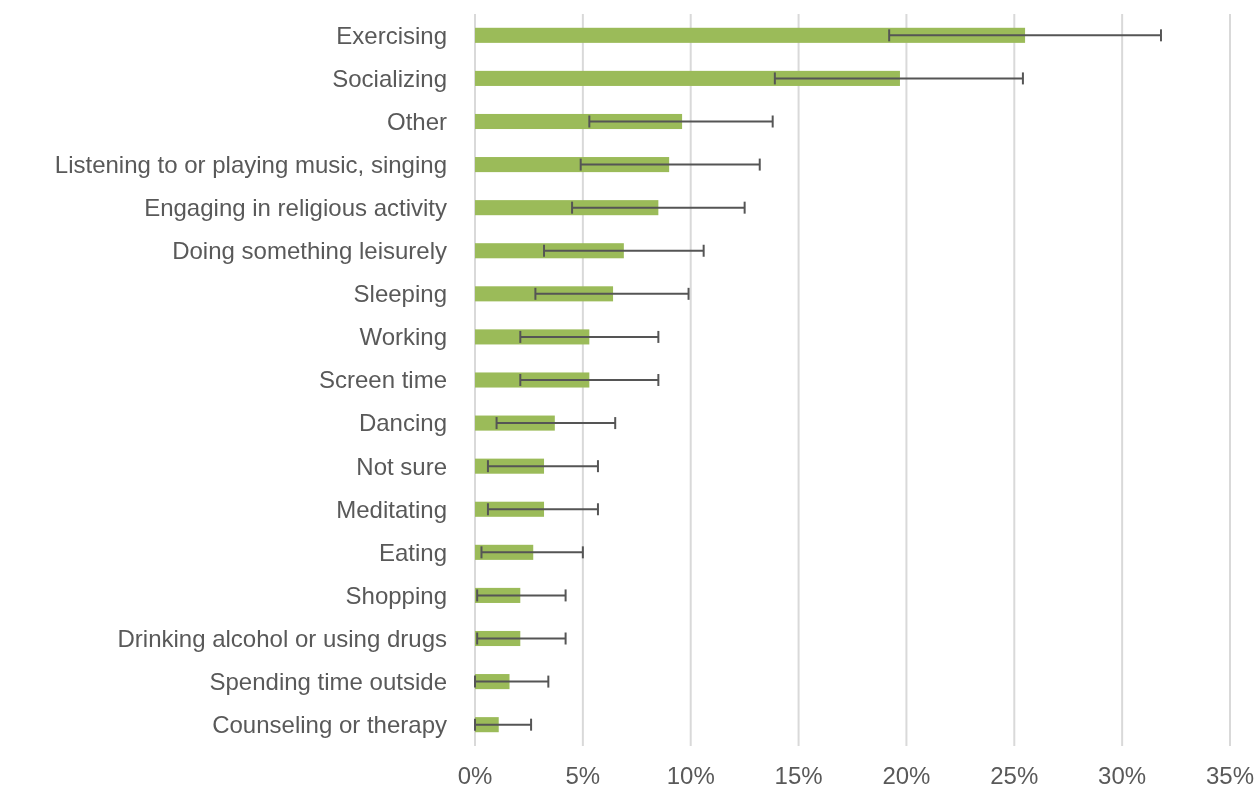  Describe the element at coordinates (403, 337) in the screenshot. I see `y-tick-label: Working` at that location.